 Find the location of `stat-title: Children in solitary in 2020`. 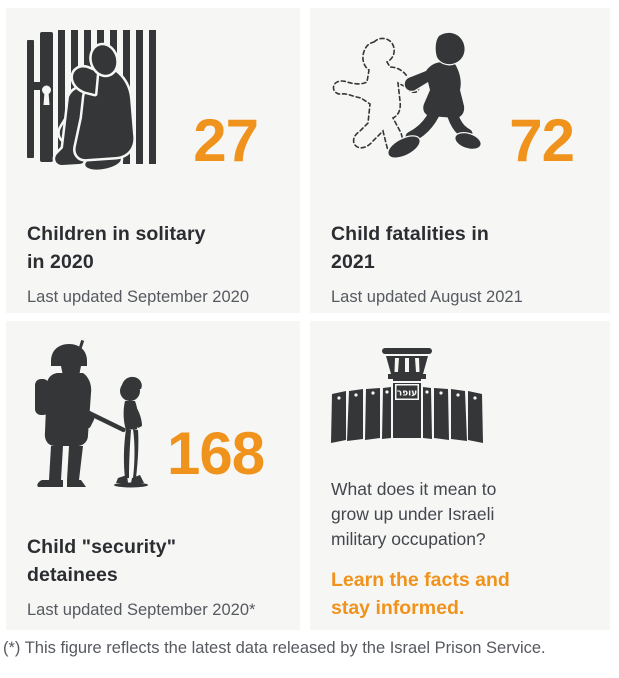

stat-title: Children in solitary in 2020 is located at coordinates (116, 248).